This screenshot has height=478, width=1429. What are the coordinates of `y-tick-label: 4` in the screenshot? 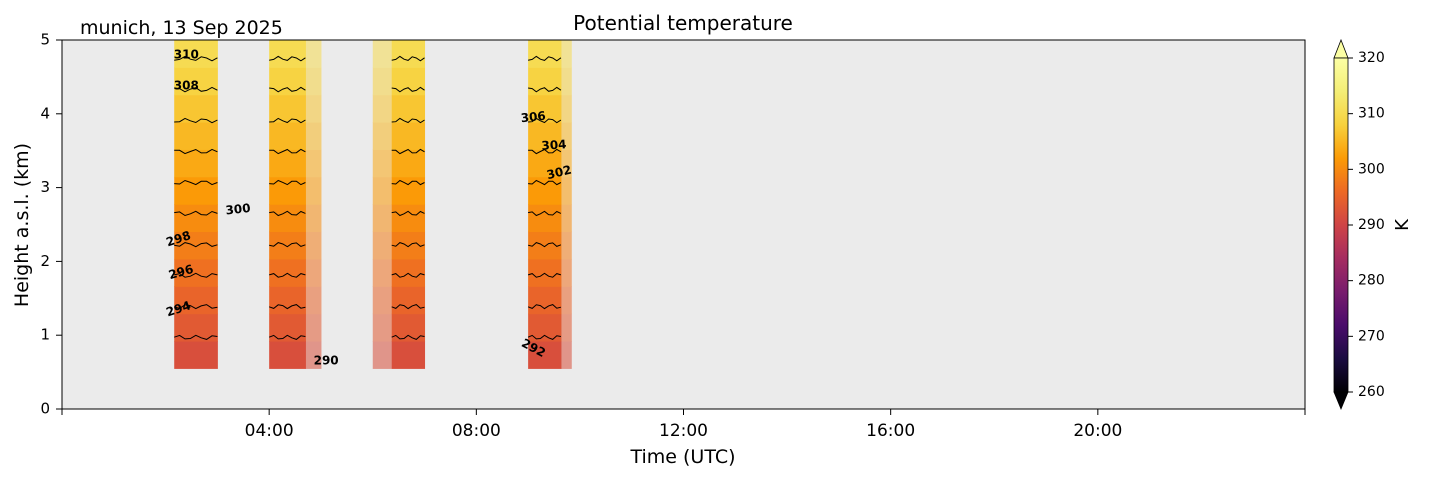 It's located at (45, 113).